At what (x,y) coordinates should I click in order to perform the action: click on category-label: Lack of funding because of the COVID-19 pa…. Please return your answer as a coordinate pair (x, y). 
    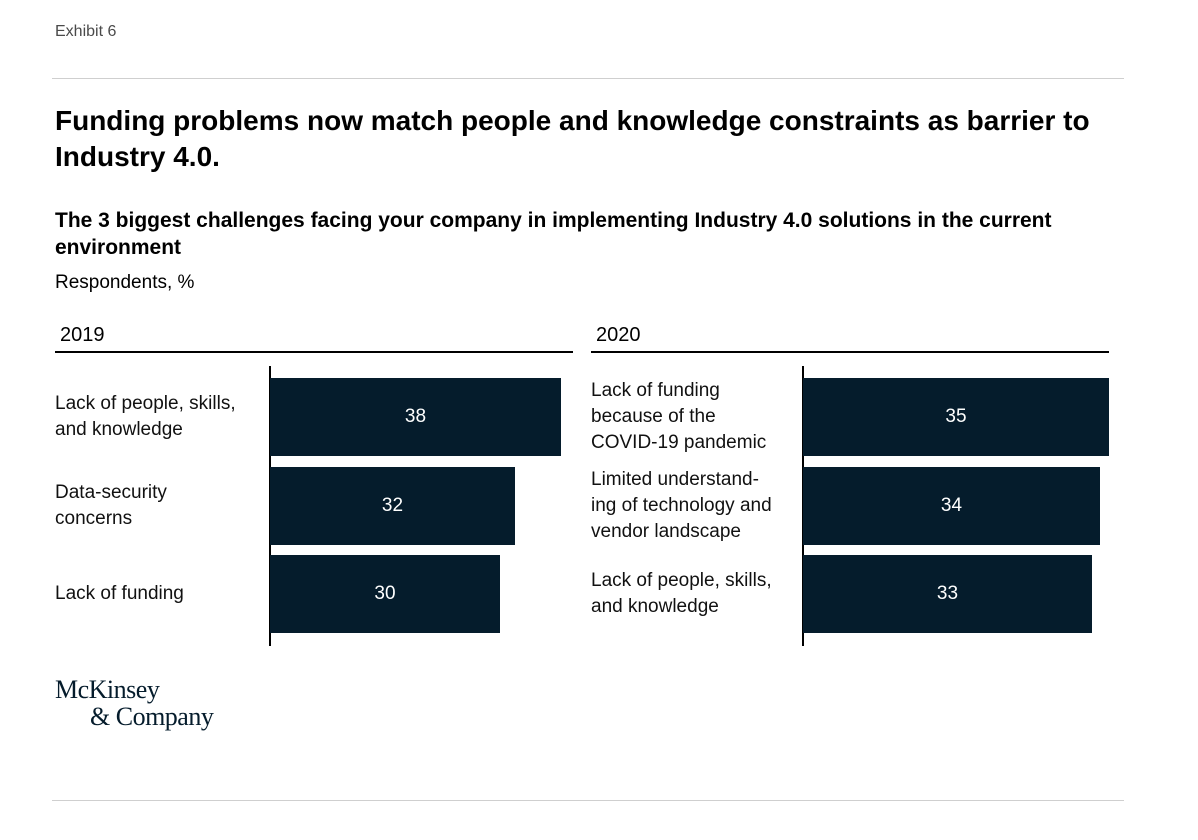
    Looking at the image, I should click on (678, 417).